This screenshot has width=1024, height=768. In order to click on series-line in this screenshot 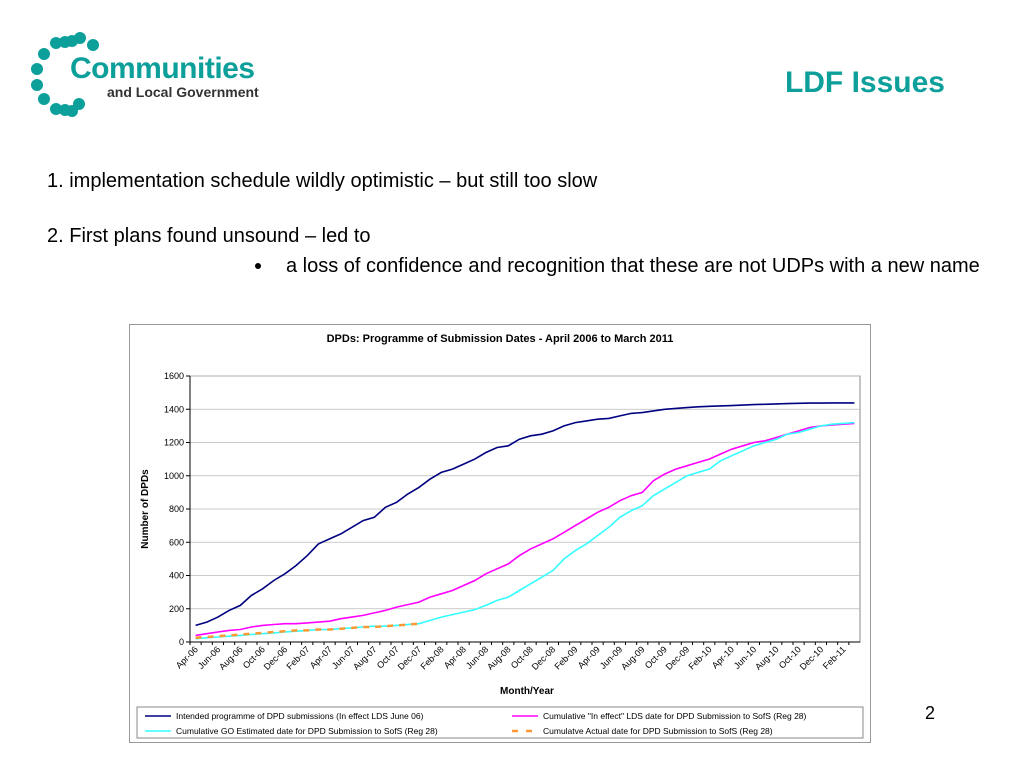, I will do `click(307, 631)`.